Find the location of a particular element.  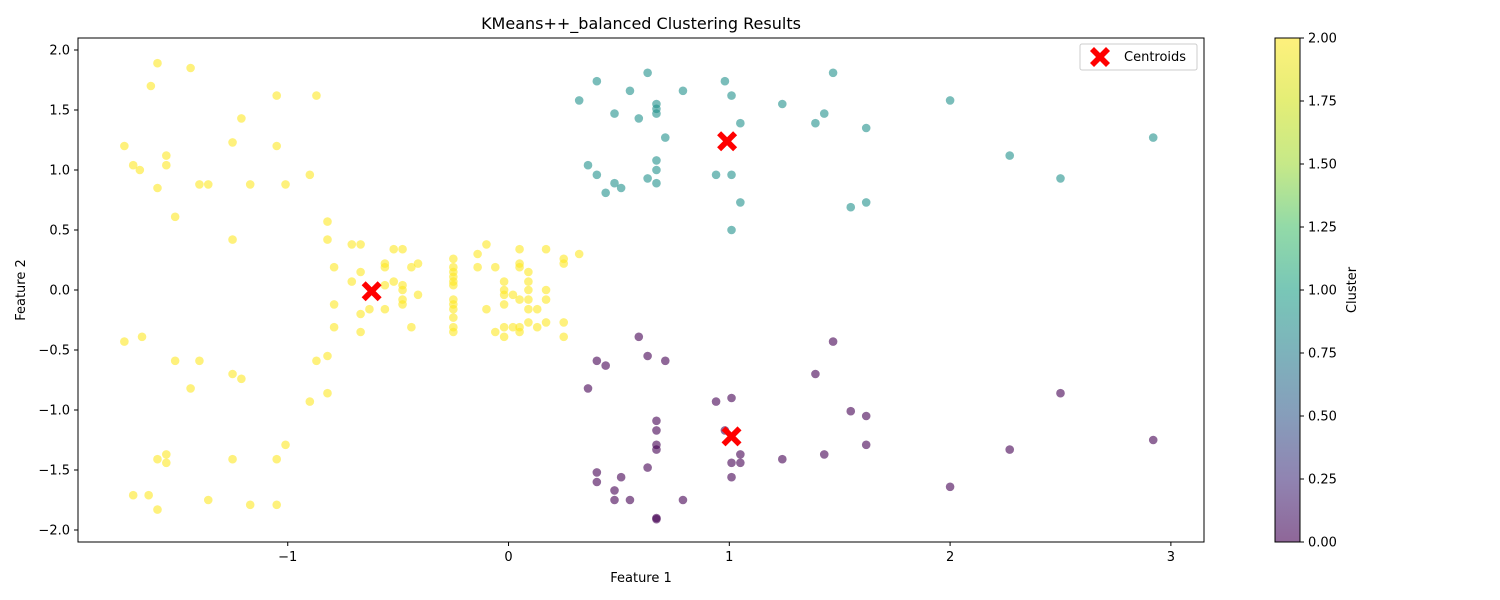

y-tick-label: 0.0 is located at coordinates (59, 291).